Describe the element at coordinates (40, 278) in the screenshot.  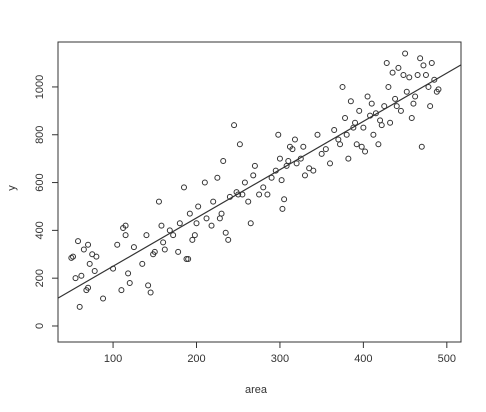
I see `y-tick-label: 200` at that location.